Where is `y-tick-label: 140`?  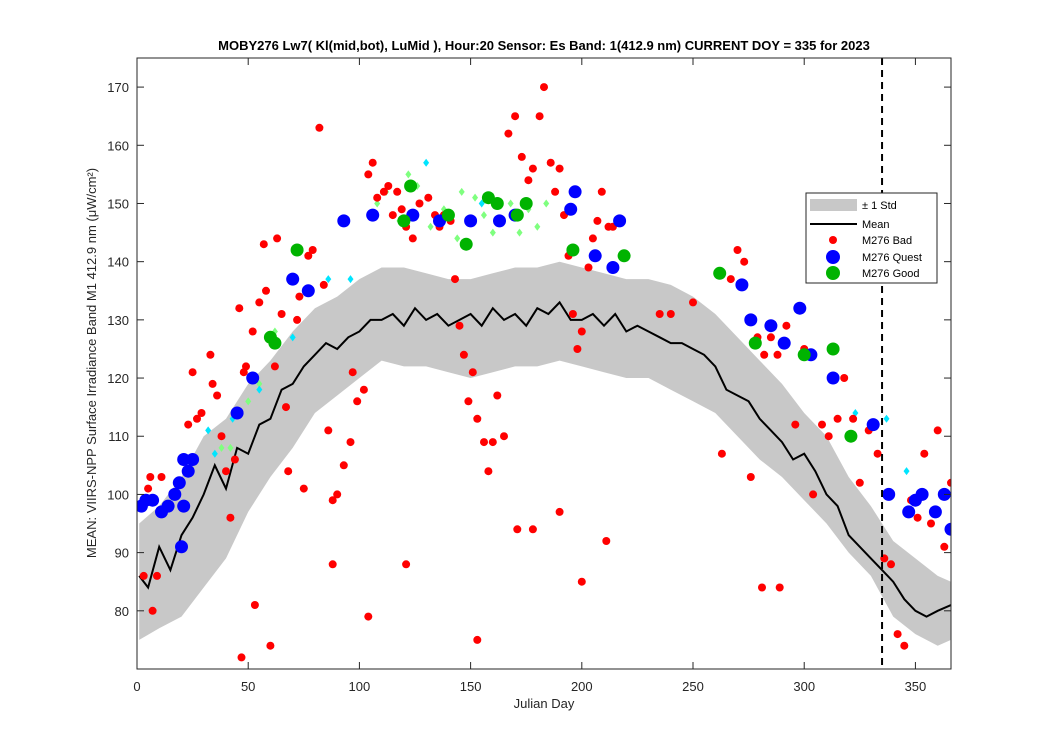 y-tick-label: 140 is located at coordinates (118, 262).